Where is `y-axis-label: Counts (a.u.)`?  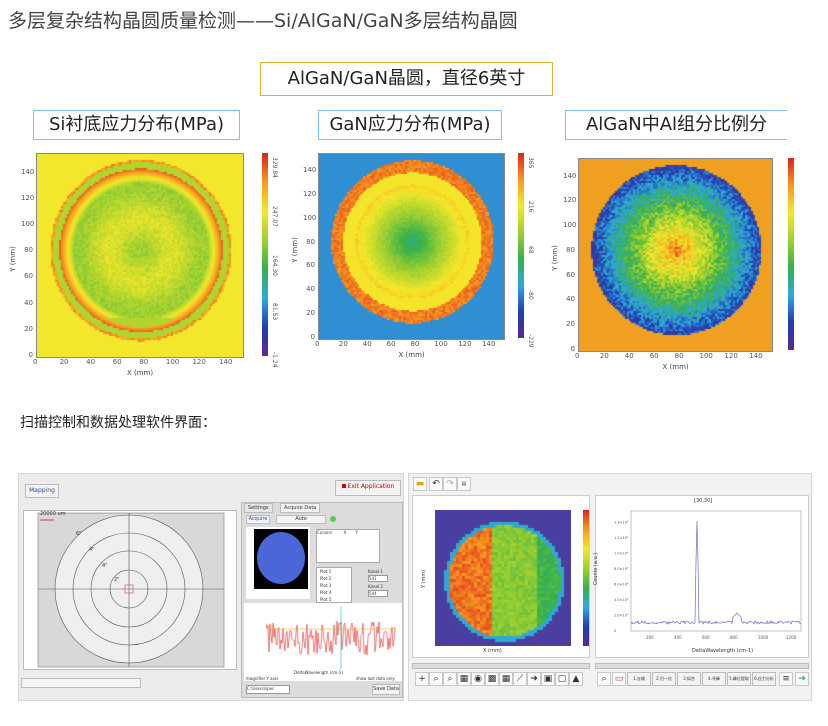 y-axis-label: Counts (a.u.) is located at coordinates (596, 569).